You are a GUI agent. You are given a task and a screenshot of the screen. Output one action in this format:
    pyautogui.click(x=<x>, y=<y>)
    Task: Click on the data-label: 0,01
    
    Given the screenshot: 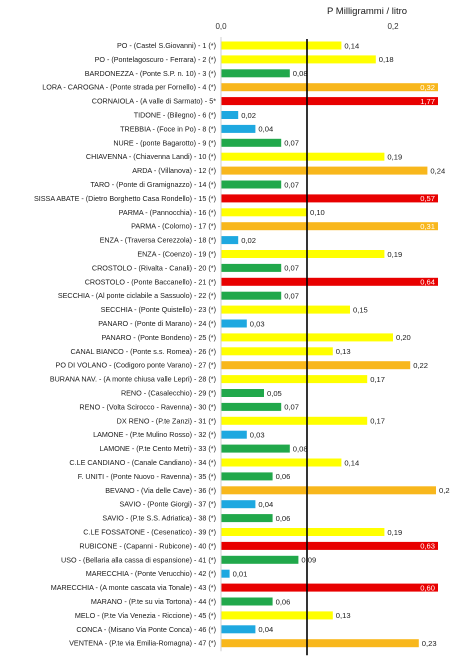 What is the action you would take?
    pyautogui.click(x=240, y=574)
    